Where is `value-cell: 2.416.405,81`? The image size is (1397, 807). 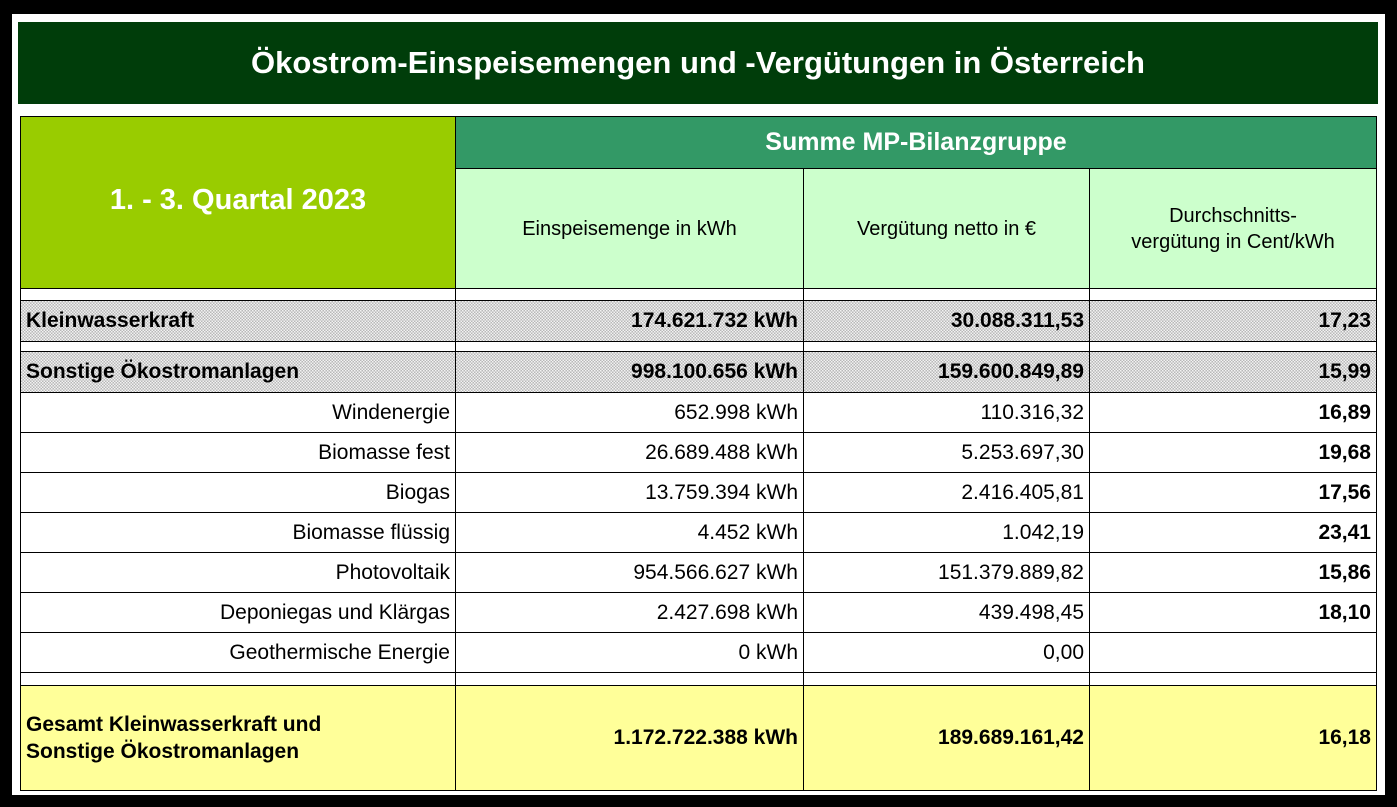 value-cell: 2.416.405,81 is located at coordinates (946, 492).